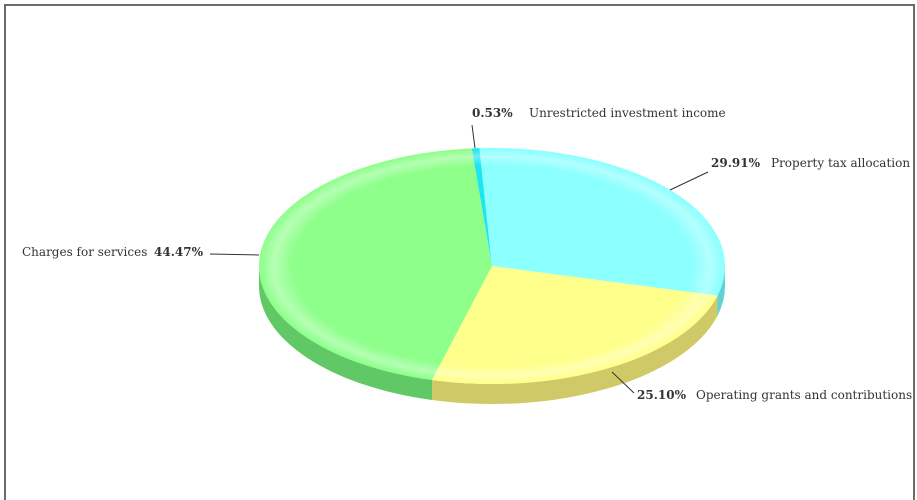  Describe the element at coordinates (689, 181) in the screenshot. I see `leader-line-property-tax-allocation` at that location.